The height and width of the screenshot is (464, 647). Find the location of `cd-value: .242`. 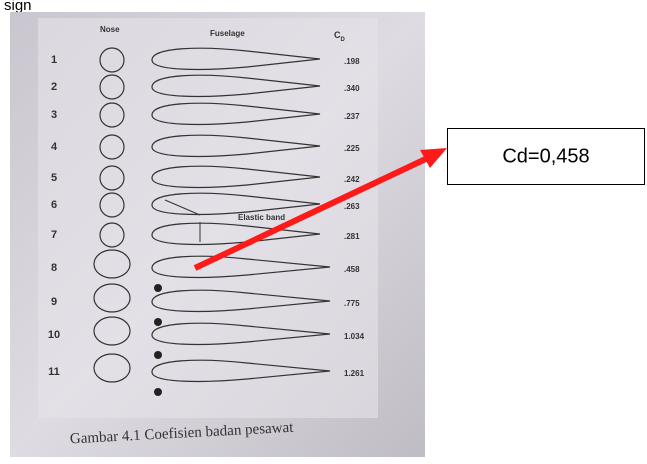

cd-value: .242 is located at coordinates (352, 179).